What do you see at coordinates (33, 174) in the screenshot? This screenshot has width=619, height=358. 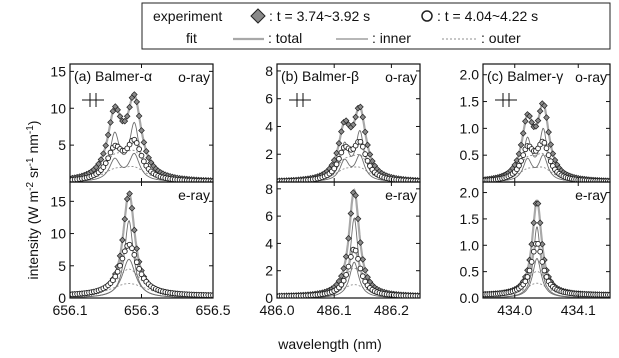 I see `y-title-sr: sr` at bounding box center [33, 174].